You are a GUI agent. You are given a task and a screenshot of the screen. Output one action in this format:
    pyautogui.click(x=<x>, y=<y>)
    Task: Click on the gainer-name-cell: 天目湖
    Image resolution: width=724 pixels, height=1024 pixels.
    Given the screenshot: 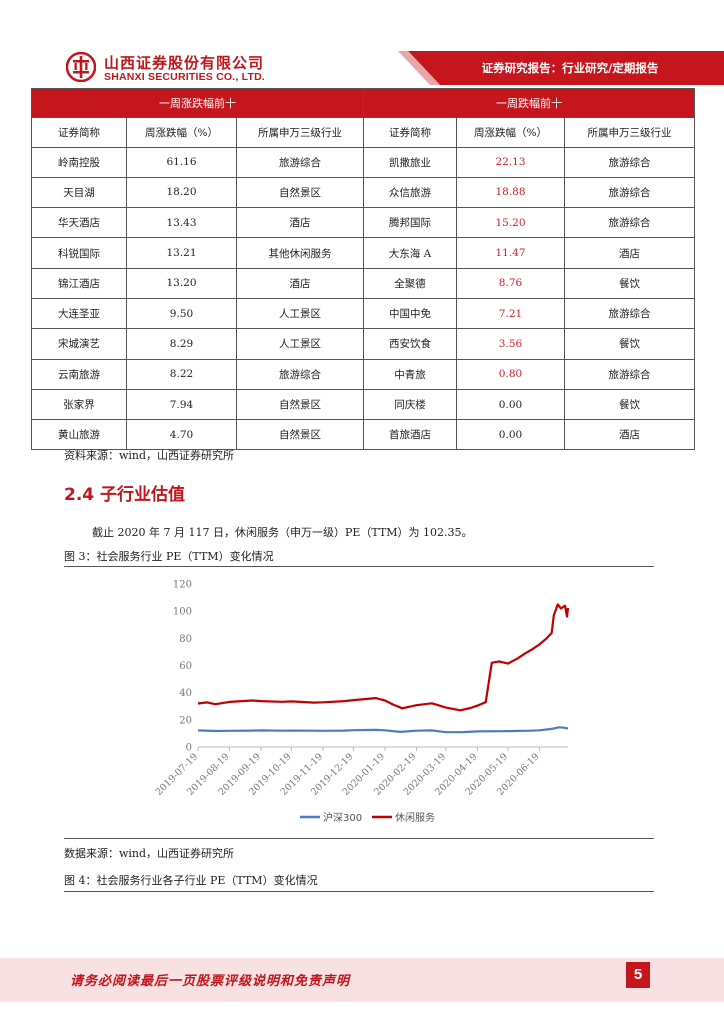 What is the action you would take?
    pyautogui.click(x=79, y=192)
    